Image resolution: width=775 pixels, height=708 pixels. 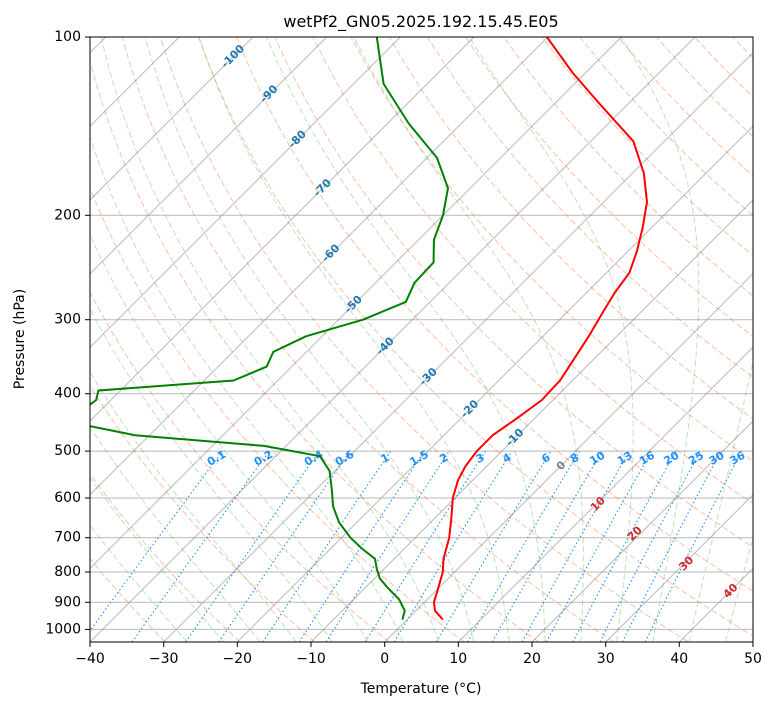 I want to click on y-tick-label: 200, so click(x=67, y=215).